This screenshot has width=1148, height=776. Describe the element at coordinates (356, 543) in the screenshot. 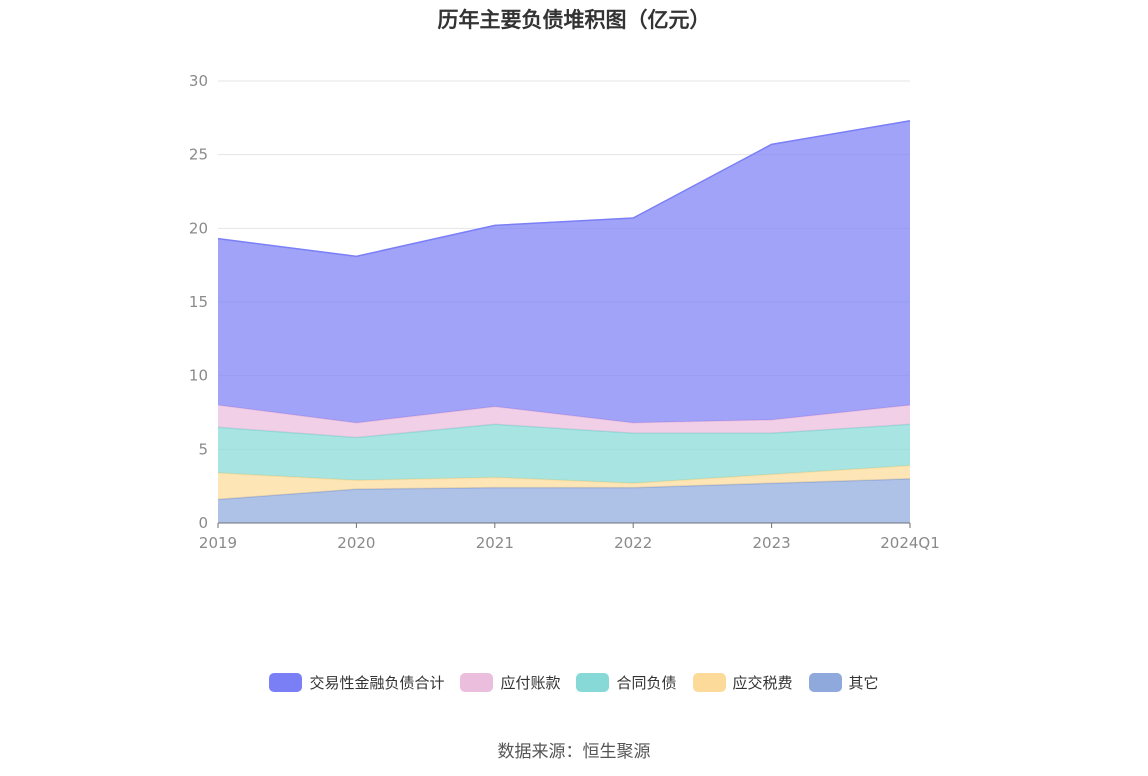

I see `x-tick-label: 2020` at that location.